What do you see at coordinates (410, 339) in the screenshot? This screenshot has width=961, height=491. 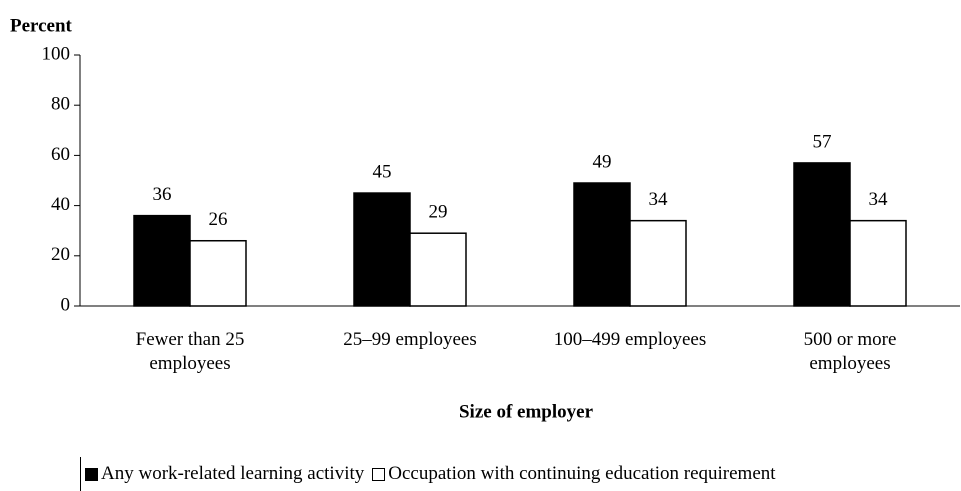 I see `x-tick-label: 25–99 employees` at bounding box center [410, 339].